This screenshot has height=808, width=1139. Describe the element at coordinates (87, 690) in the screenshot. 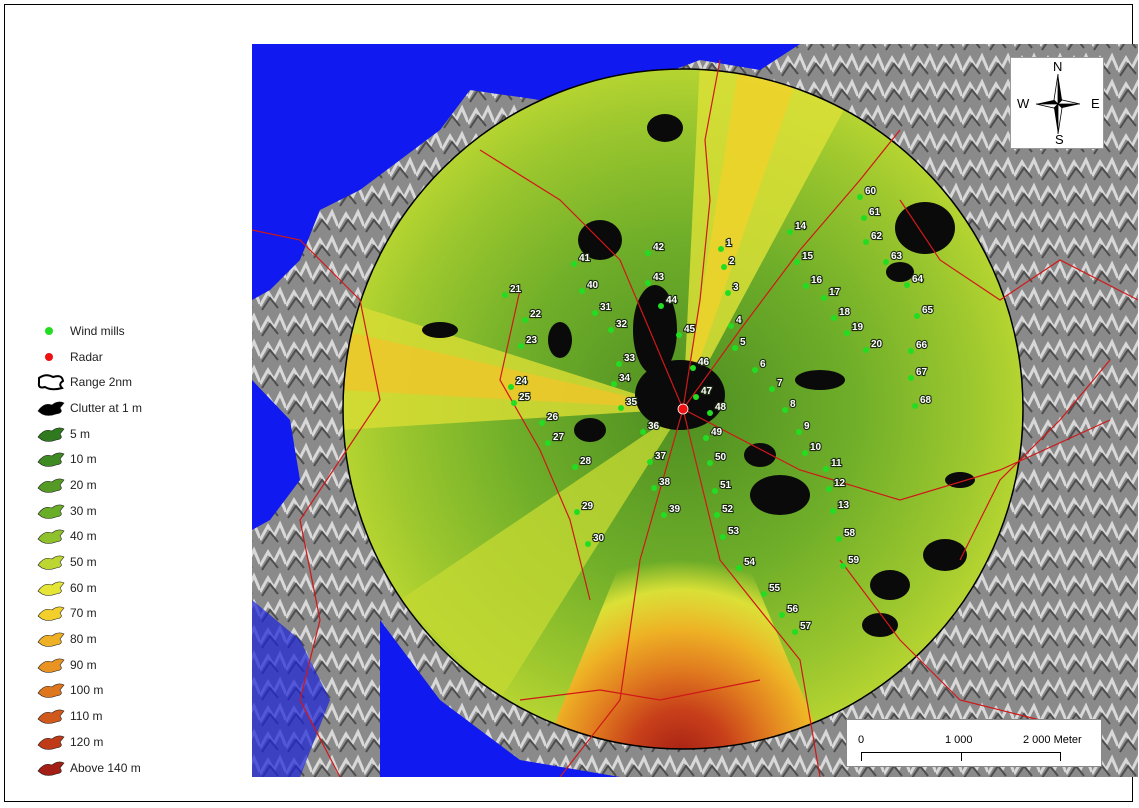

I see `legend-label: 100 m` at that location.